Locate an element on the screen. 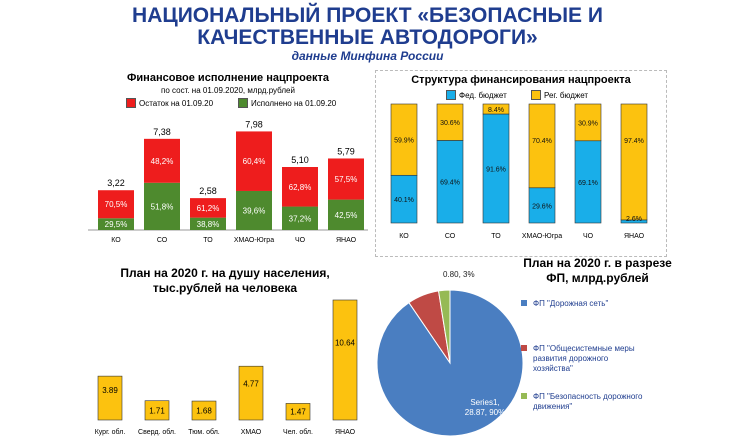 The image size is (735, 441). data-label-federal: 69.1% is located at coordinates (588, 183).